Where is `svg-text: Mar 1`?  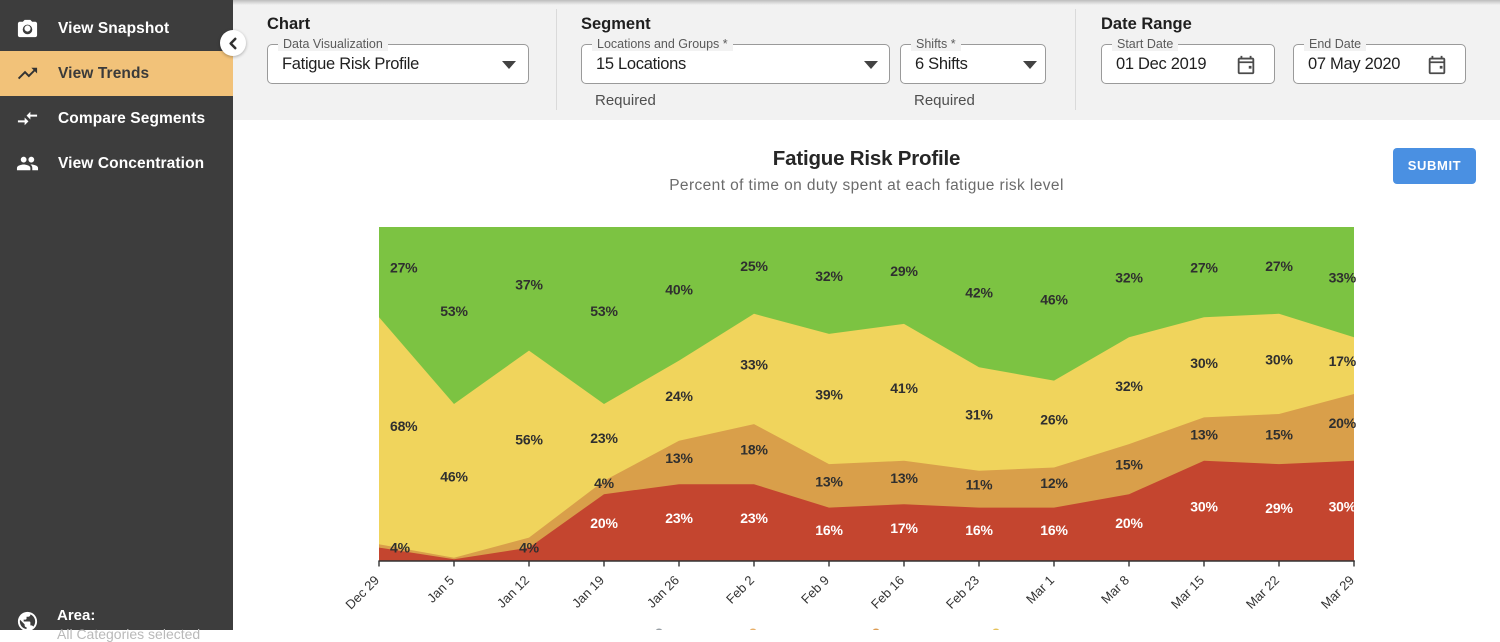 svg-text: Mar 1 is located at coordinates (1040, 590).